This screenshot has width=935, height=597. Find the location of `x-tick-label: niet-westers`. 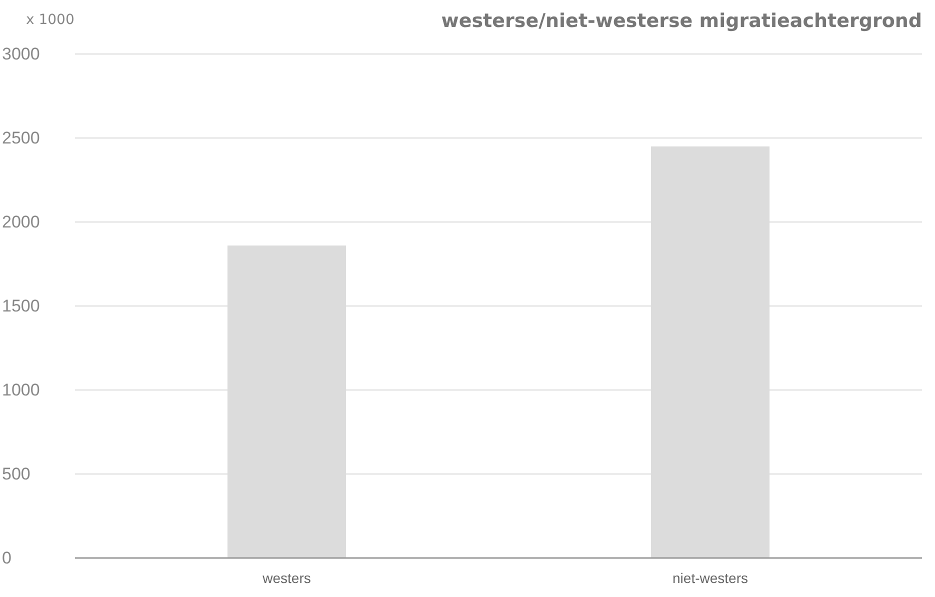

x-tick-label: niet-westers is located at coordinates (710, 578).